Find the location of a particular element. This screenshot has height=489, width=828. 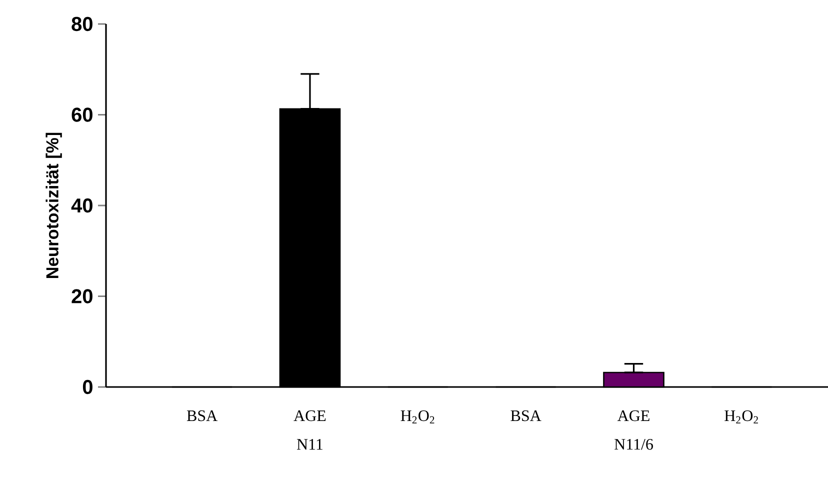

y-tick-label: 40 is located at coordinates (81, 205).